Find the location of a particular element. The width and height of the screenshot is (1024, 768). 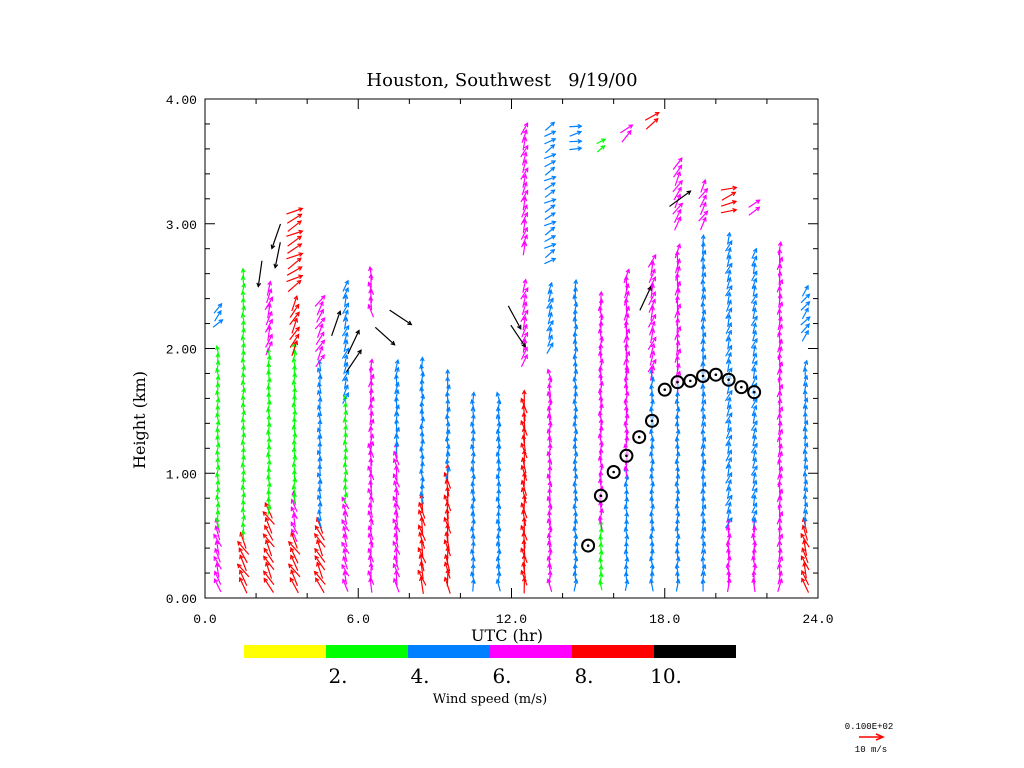

x-tick-label: 18.0 is located at coordinates (664, 619).